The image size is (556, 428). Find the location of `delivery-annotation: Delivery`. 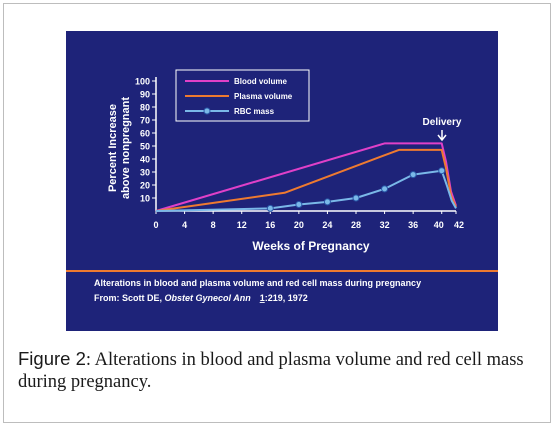

delivery-annotation: Delivery is located at coordinates (442, 122).